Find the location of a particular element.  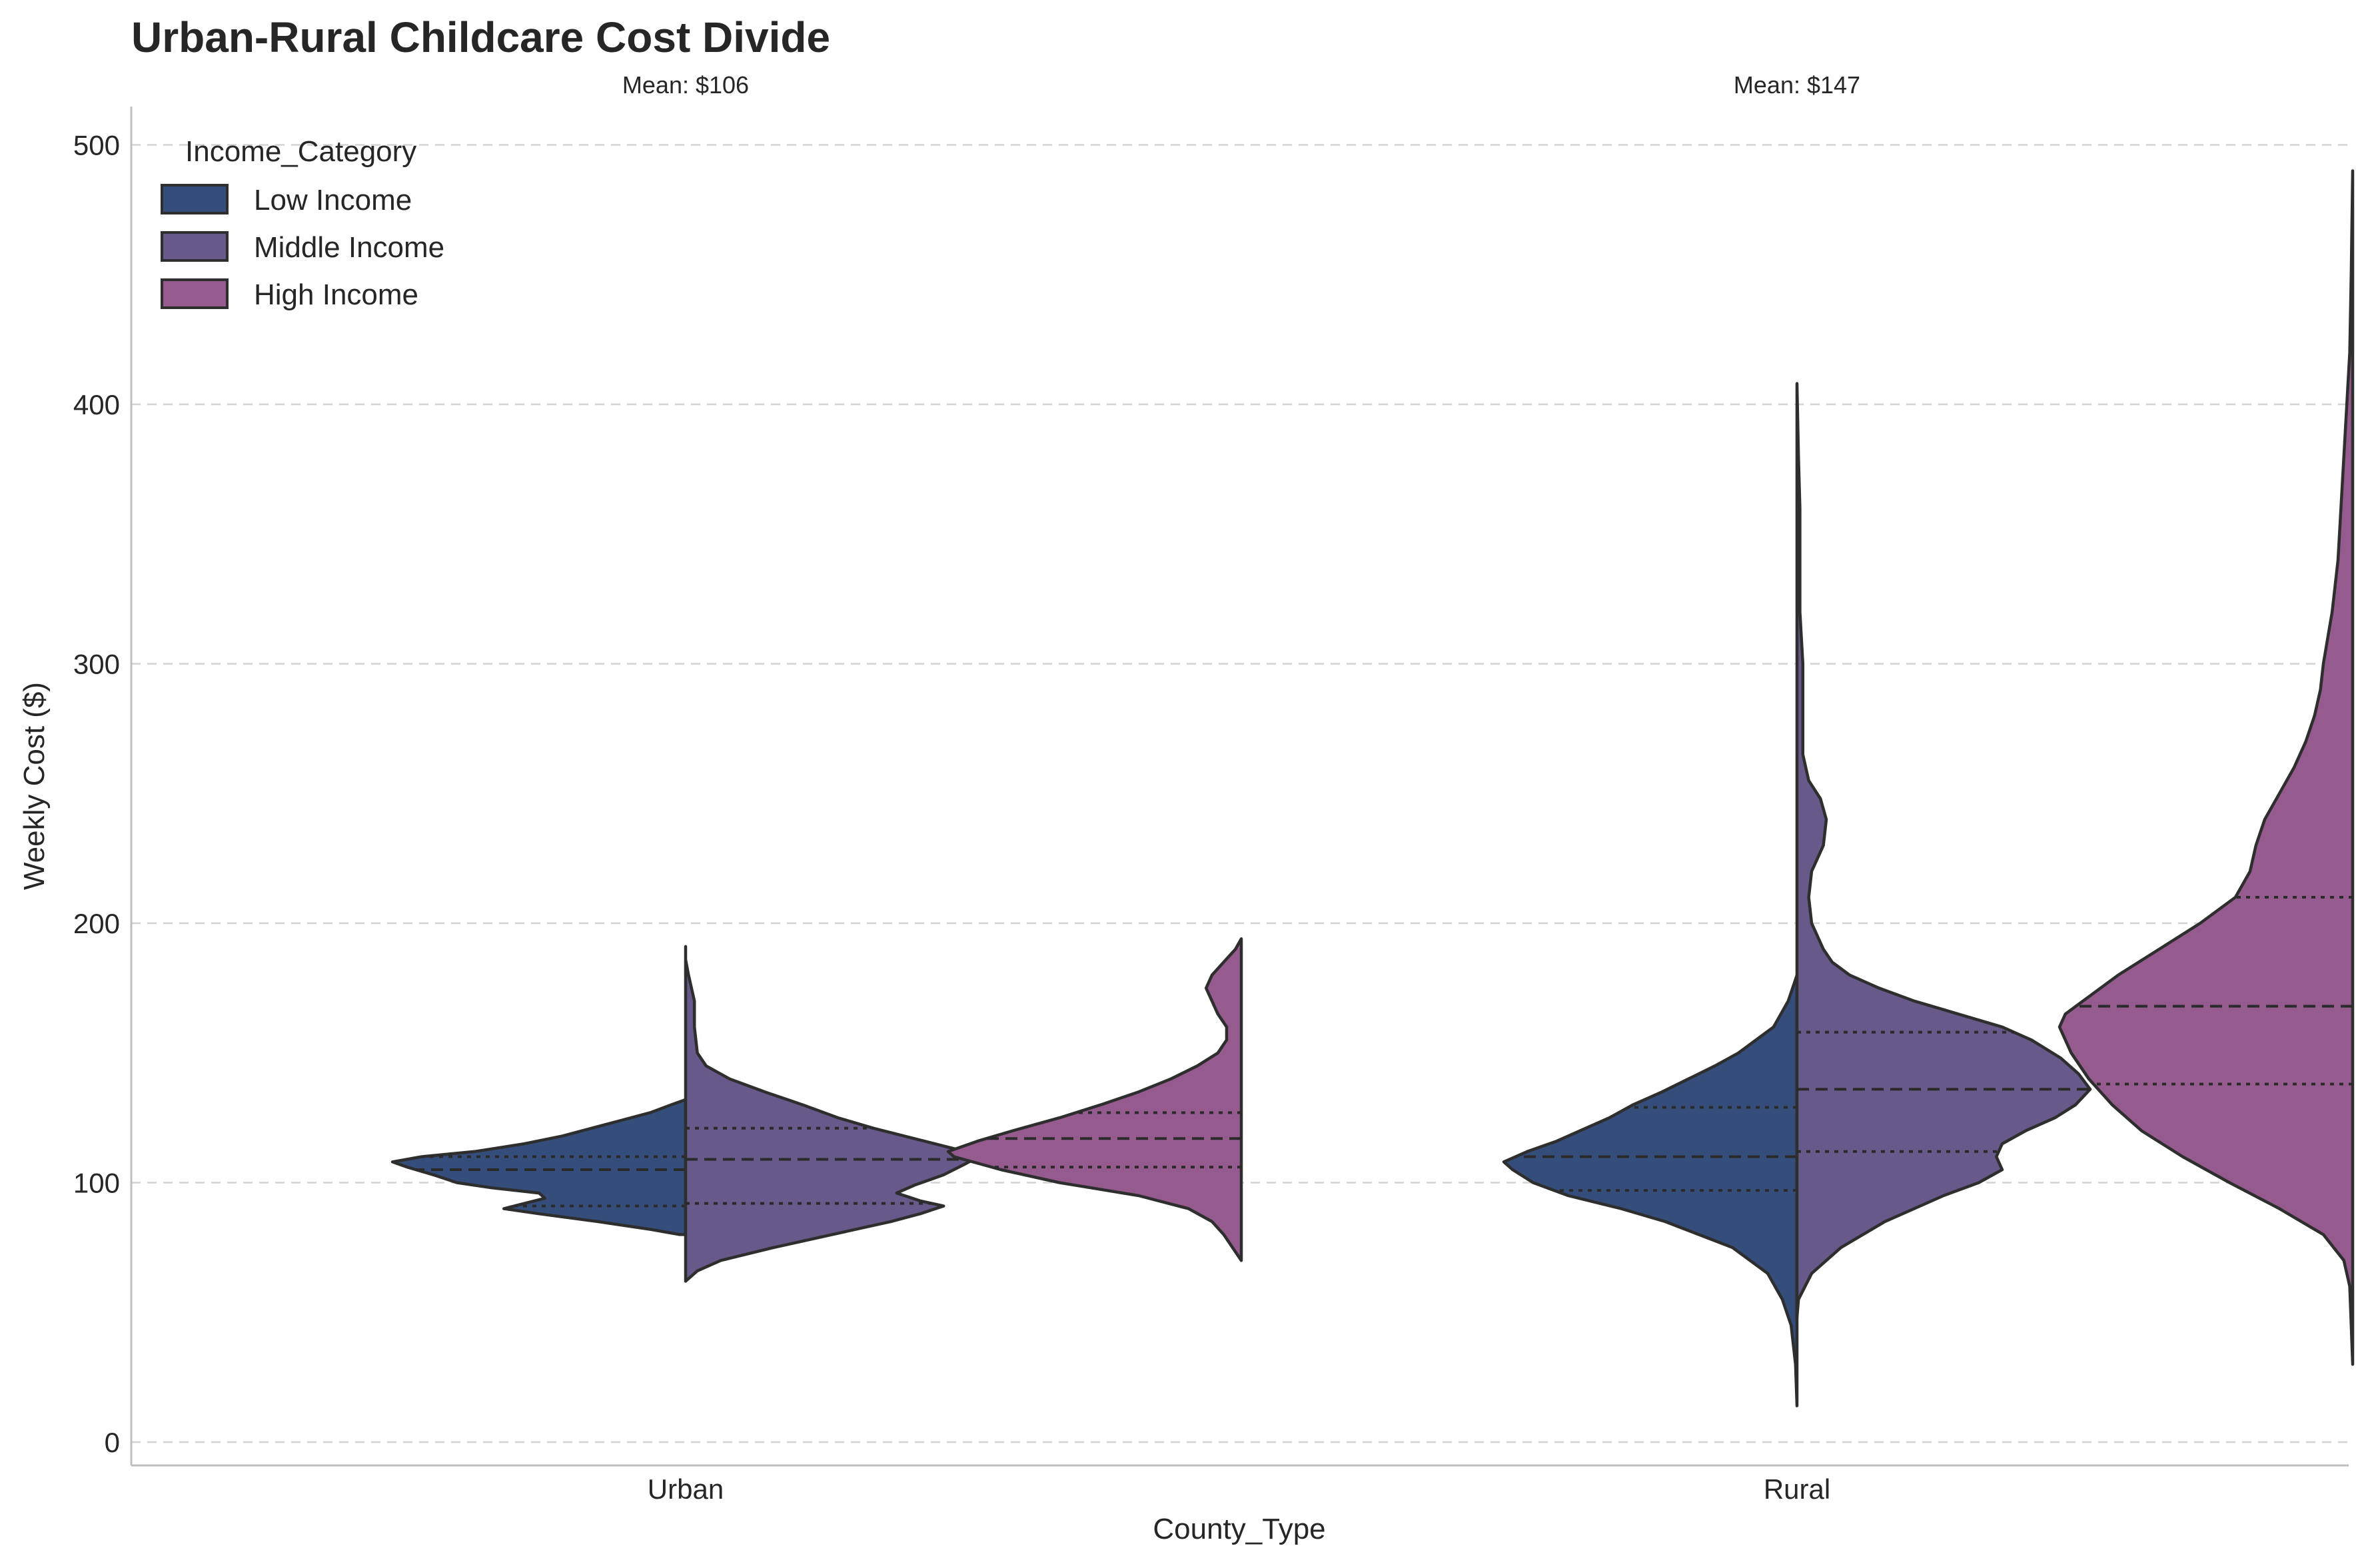

mean-annotation: Mean: $106 is located at coordinates (685, 85).